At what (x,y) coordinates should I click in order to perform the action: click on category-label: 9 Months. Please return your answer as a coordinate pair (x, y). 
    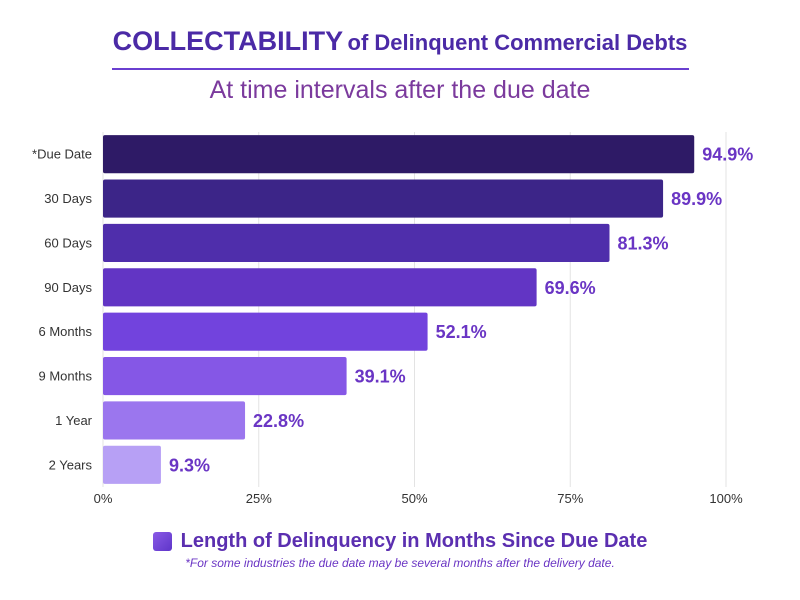
    Looking at the image, I should click on (66, 376).